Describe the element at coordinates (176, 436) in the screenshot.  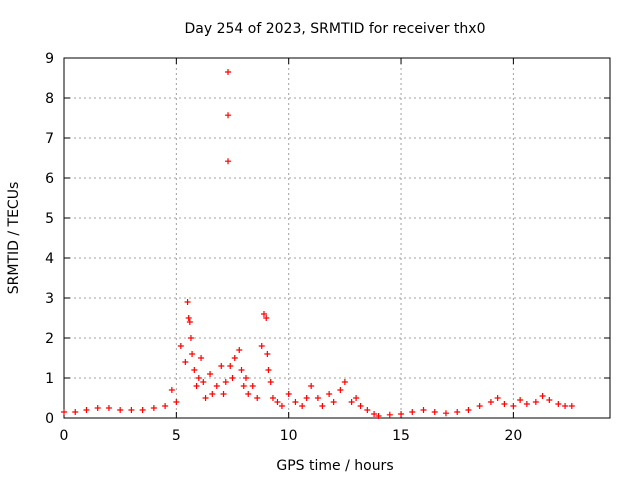
I see `x-tick-label: 5` at that location.